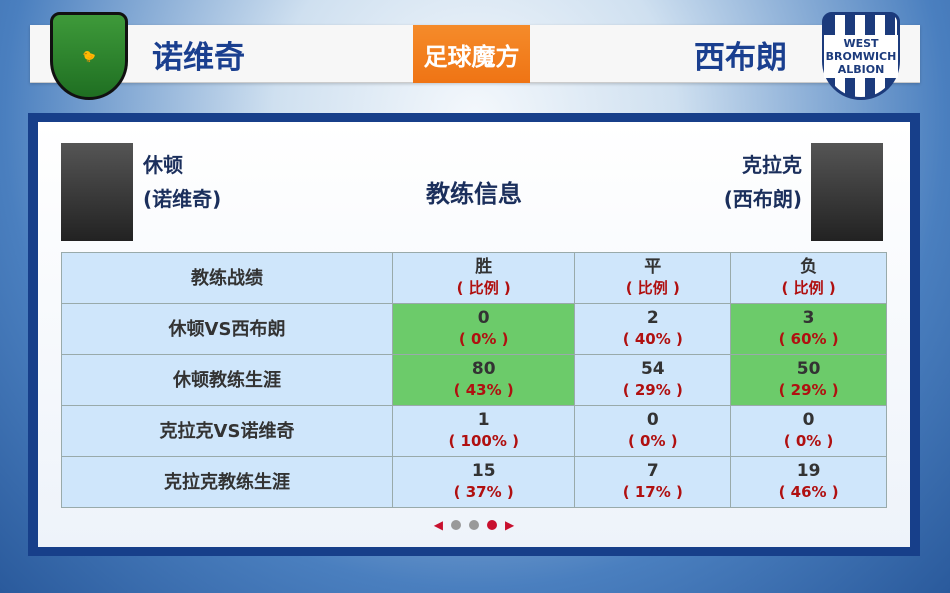 This screenshot has height=593, width=950. Describe the element at coordinates (653, 267) in the screenshot. I see `header-label: 平` at that location.